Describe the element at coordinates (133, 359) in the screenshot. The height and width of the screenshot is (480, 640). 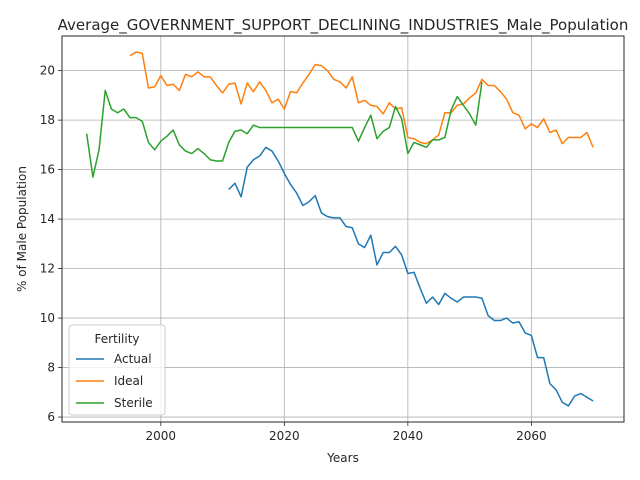
I see `legend-label-actual: Actual` at that location.